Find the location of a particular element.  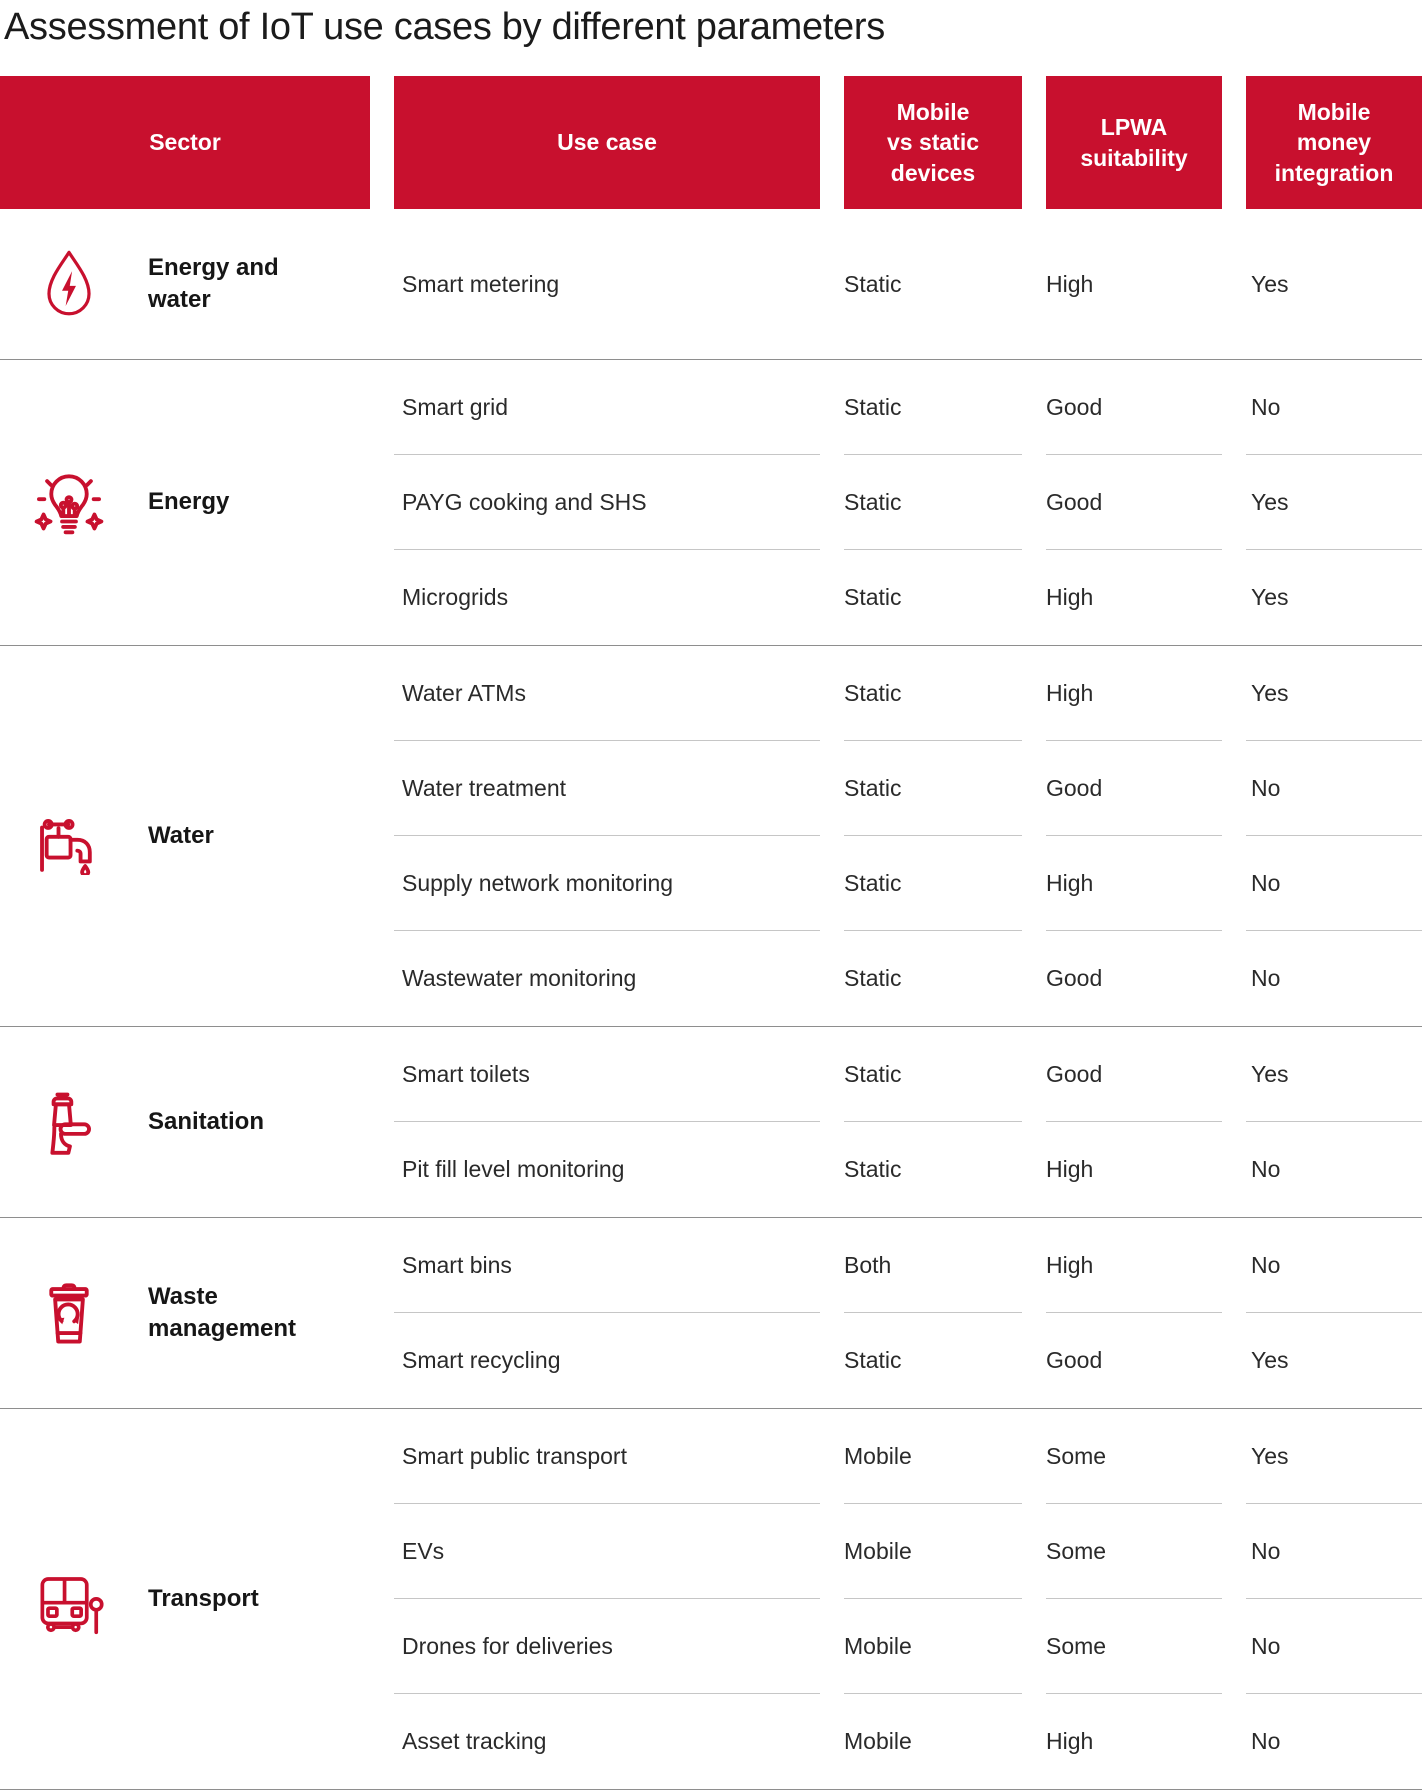

column-header-mobile-money: Mobile money integration is located at coordinates (1334, 142).